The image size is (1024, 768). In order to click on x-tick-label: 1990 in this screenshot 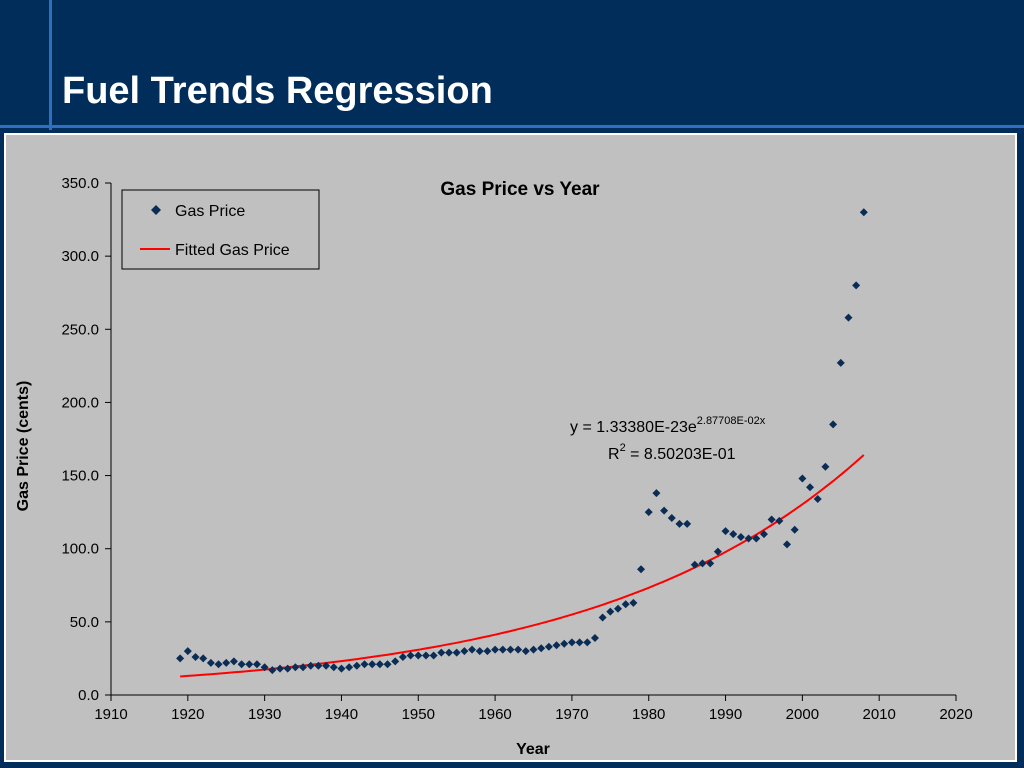, I will do `click(725, 714)`.